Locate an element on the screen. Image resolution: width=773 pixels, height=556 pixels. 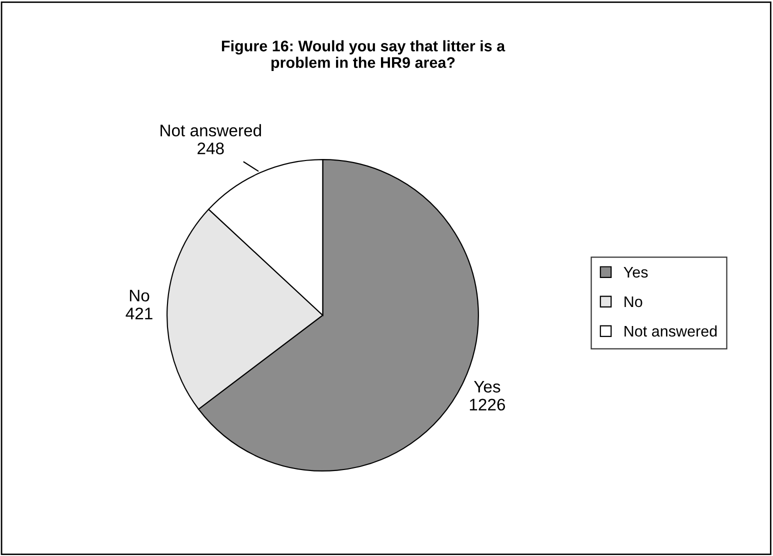
legend-label: Yes is located at coordinates (636, 272).